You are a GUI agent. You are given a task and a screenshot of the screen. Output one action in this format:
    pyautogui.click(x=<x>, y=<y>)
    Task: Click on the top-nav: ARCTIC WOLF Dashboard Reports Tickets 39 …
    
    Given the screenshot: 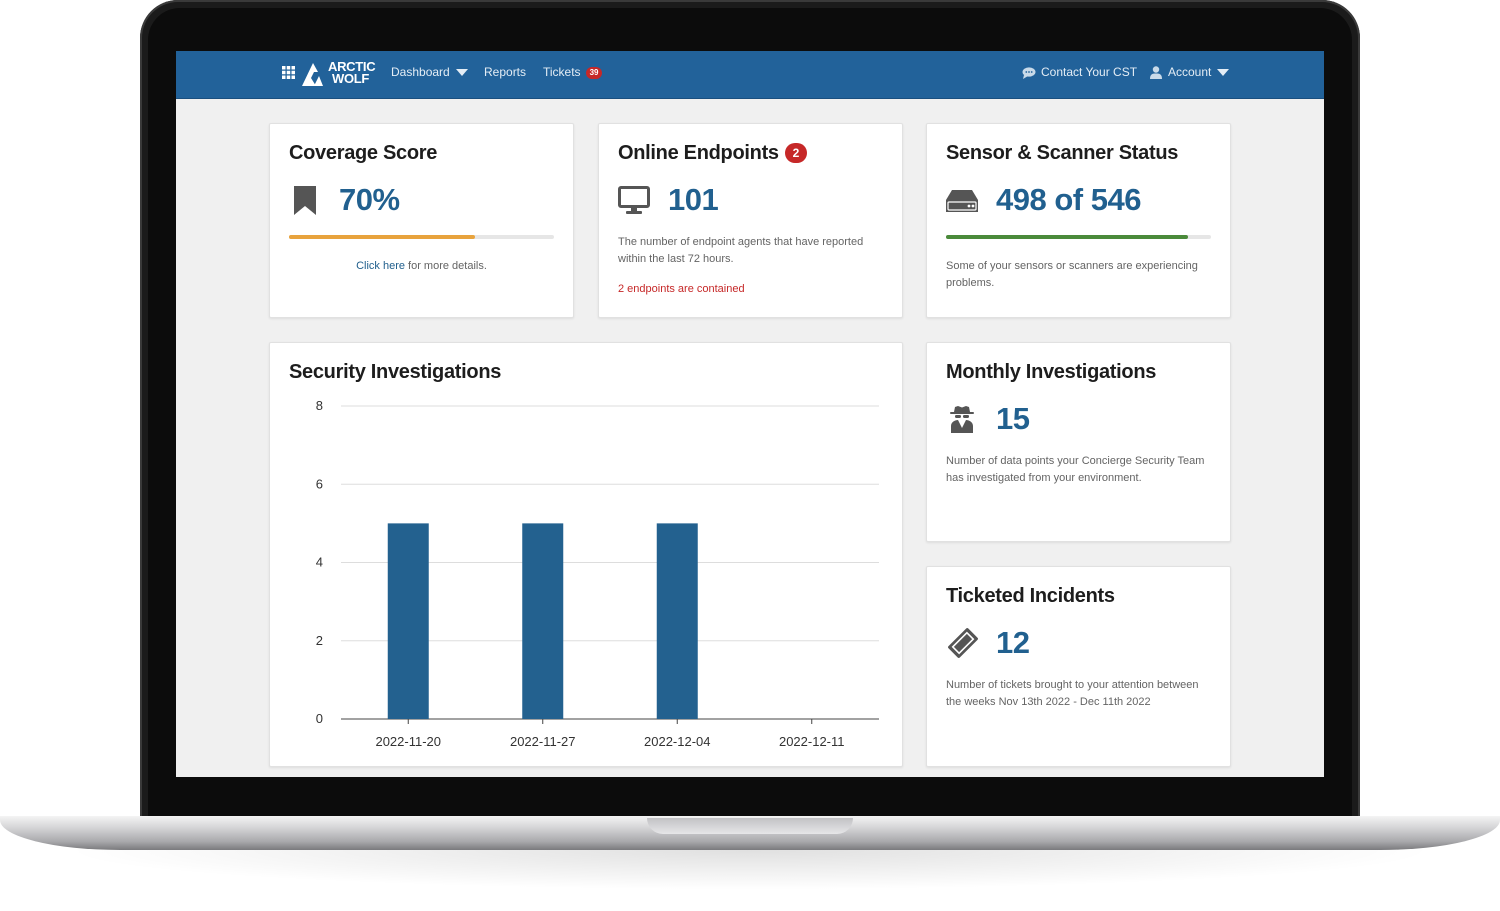 What is the action you would take?
    pyautogui.click(x=750, y=75)
    